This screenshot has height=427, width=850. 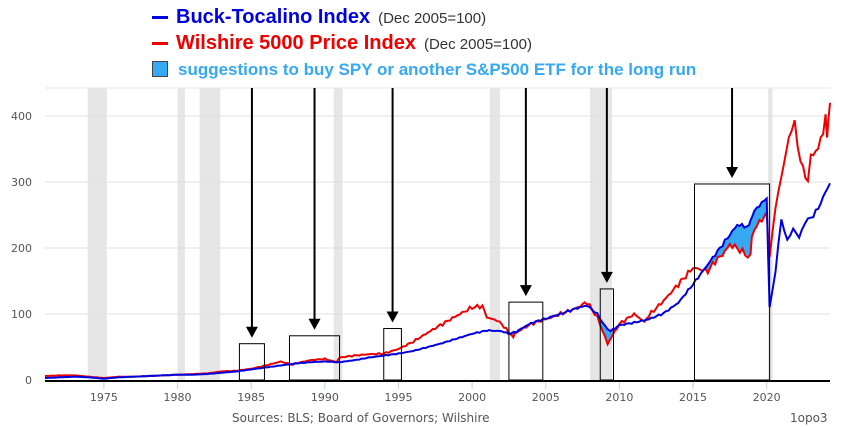 What do you see at coordinates (21, 314) in the screenshot?
I see `y-tick-label: 100` at bounding box center [21, 314].